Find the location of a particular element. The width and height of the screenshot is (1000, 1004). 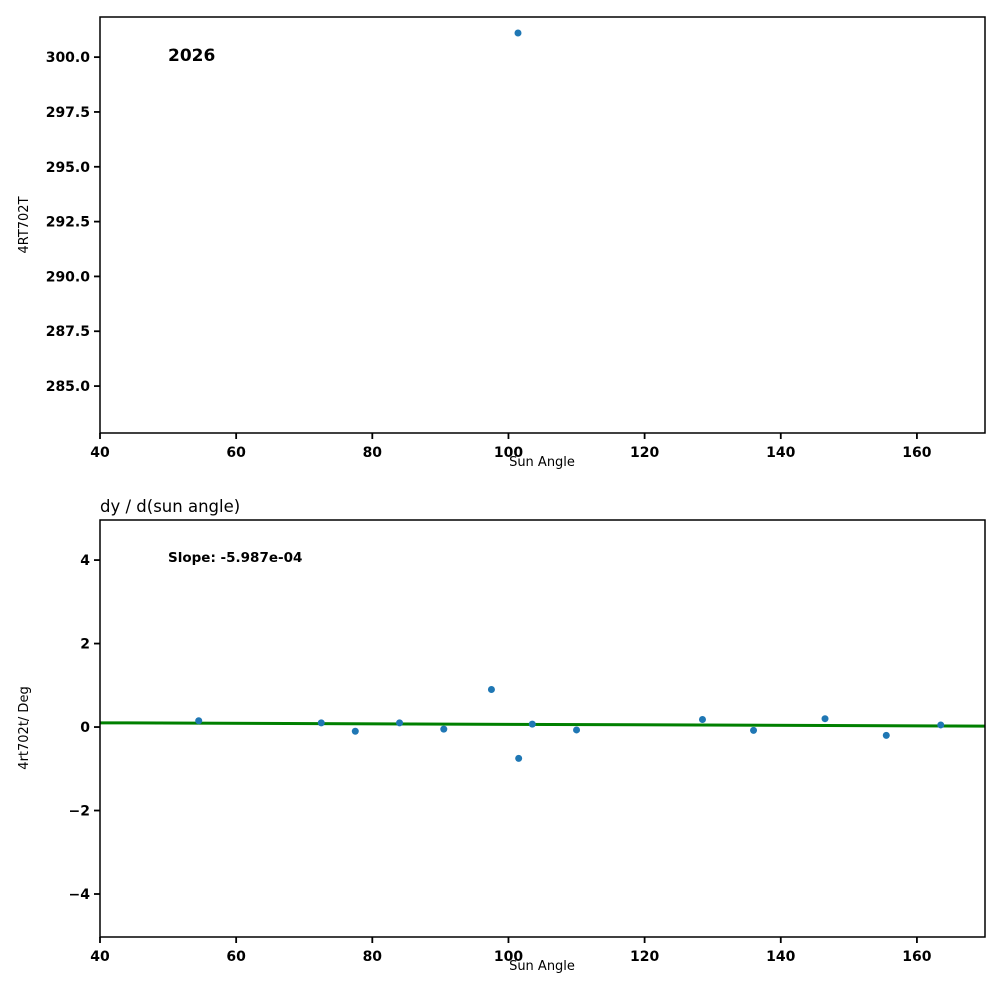

y-tick-label: 285.0 is located at coordinates (68, 387).